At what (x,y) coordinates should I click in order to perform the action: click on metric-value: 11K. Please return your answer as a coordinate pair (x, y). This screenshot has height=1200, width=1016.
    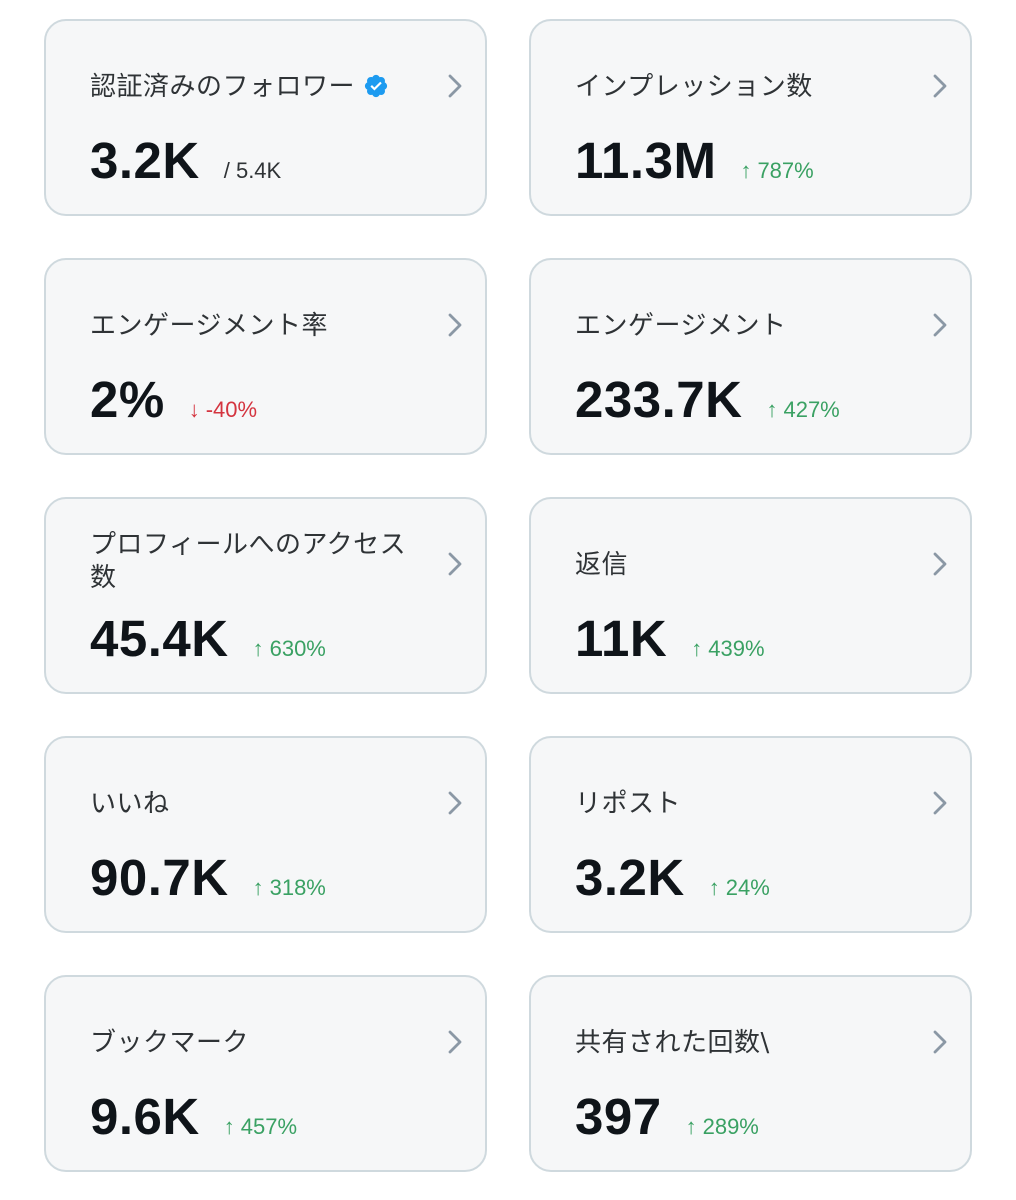
    Looking at the image, I should click on (621, 638).